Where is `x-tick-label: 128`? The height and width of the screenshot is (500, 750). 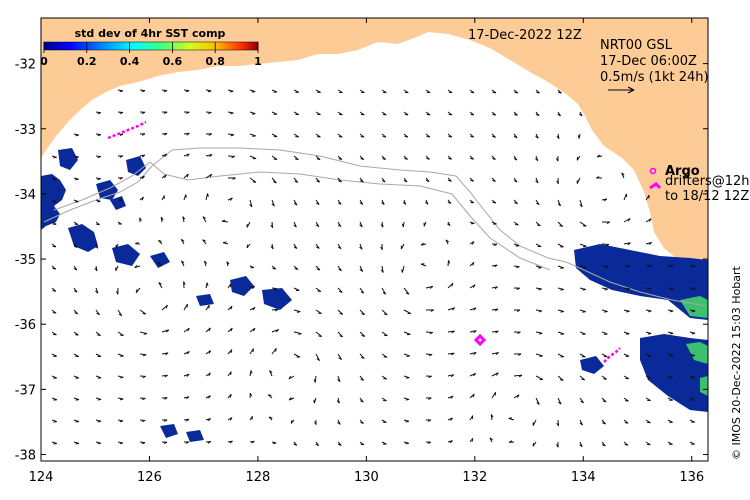
x-tick-label: 128 is located at coordinates (257, 477).